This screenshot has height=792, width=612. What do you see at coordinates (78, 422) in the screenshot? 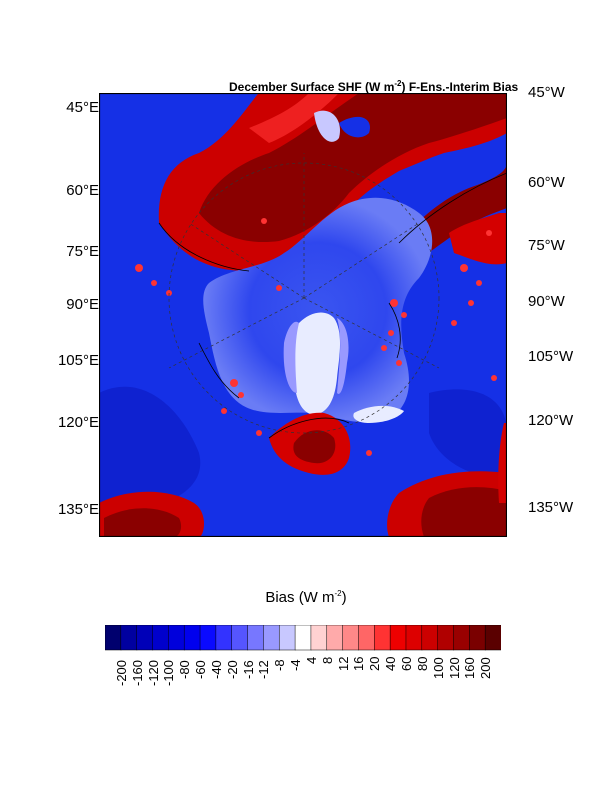
I see `lat-label-left-5: 120°E` at bounding box center [78, 422].